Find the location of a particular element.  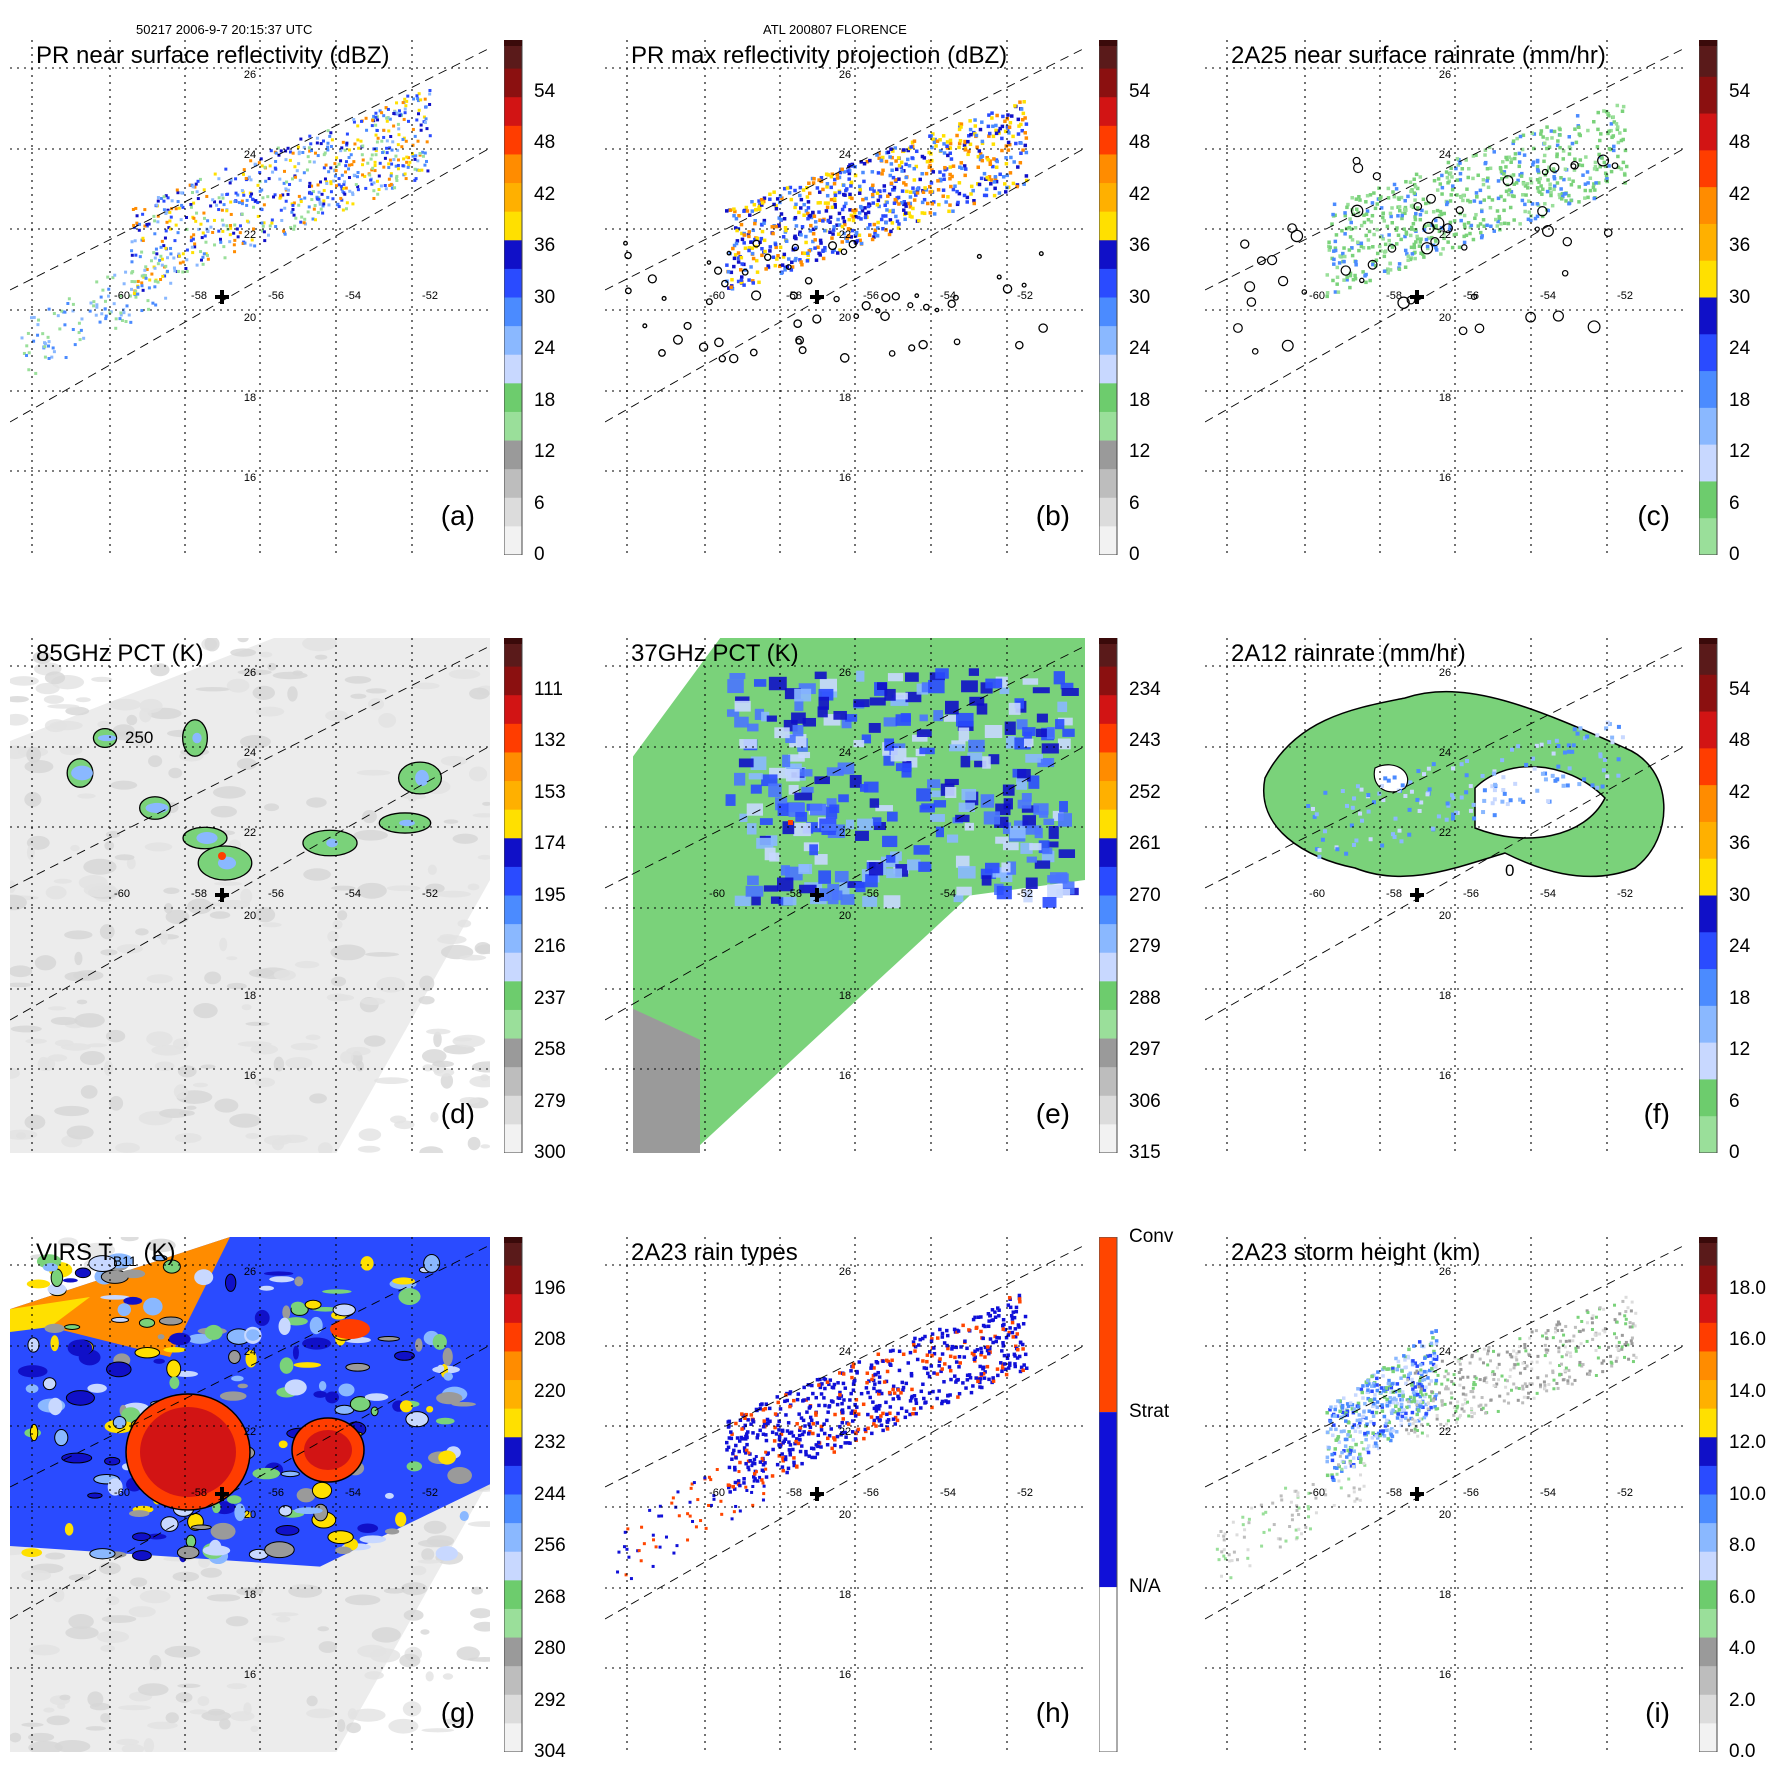

panel-label: (g) is located at coordinates (457, 1712).